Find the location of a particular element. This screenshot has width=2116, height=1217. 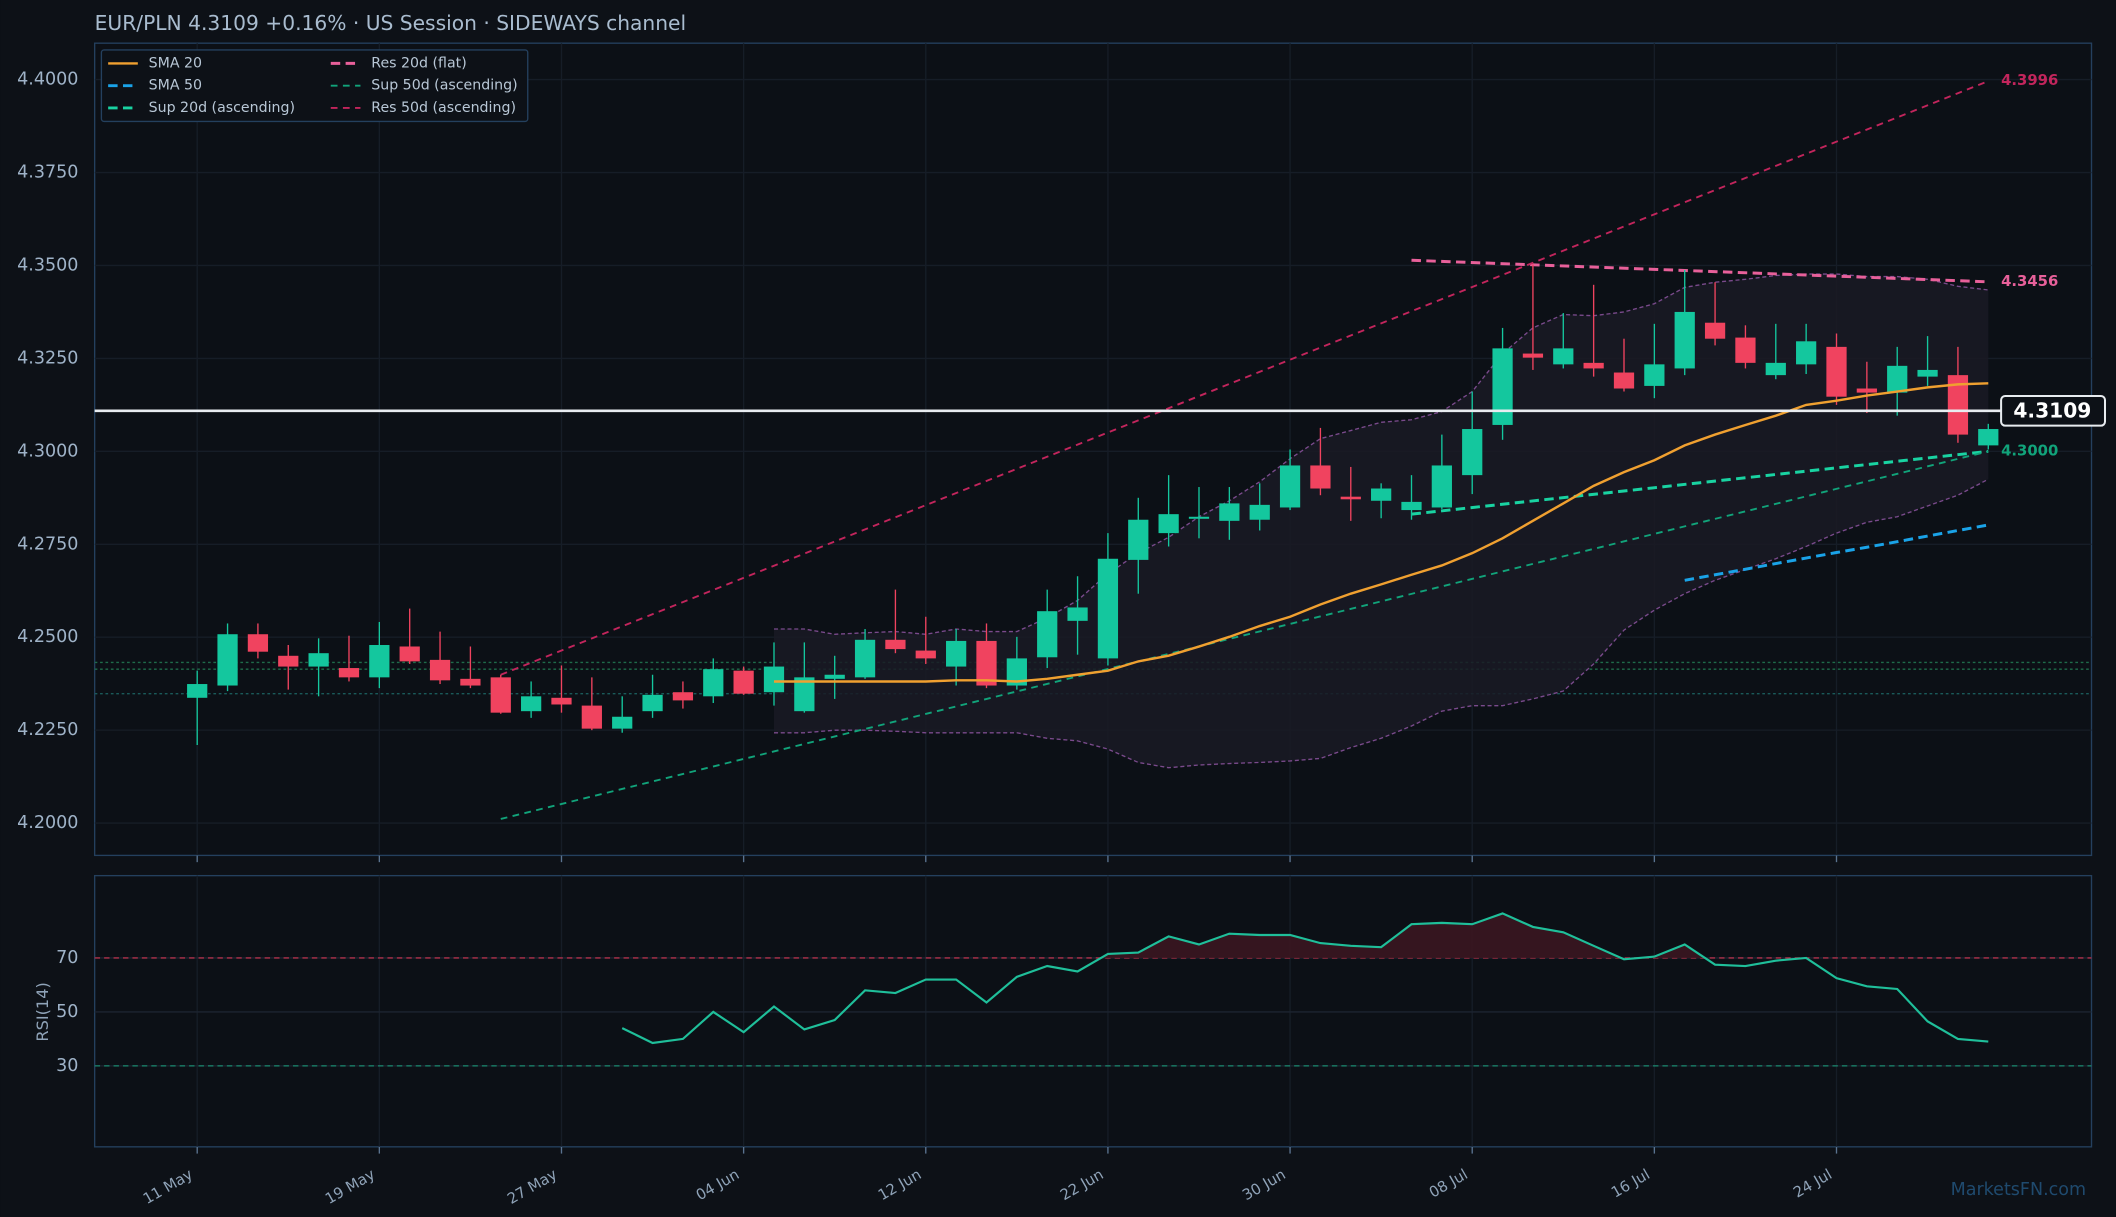

y-tick-label: 30 is located at coordinates (67, 1066).